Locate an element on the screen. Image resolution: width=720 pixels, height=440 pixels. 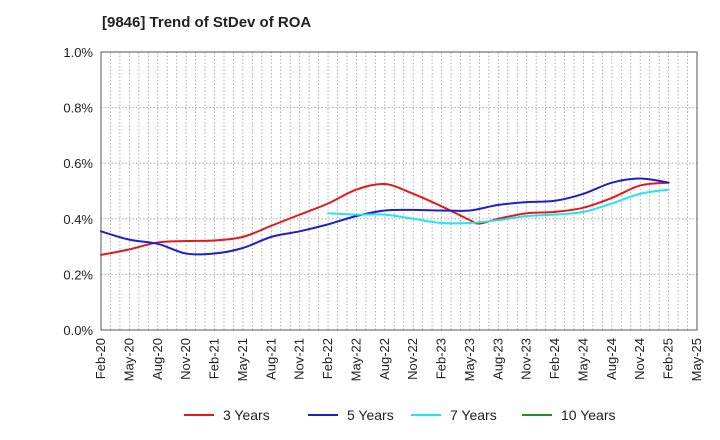
y-tick-label: 1.0% is located at coordinates (78, 52).